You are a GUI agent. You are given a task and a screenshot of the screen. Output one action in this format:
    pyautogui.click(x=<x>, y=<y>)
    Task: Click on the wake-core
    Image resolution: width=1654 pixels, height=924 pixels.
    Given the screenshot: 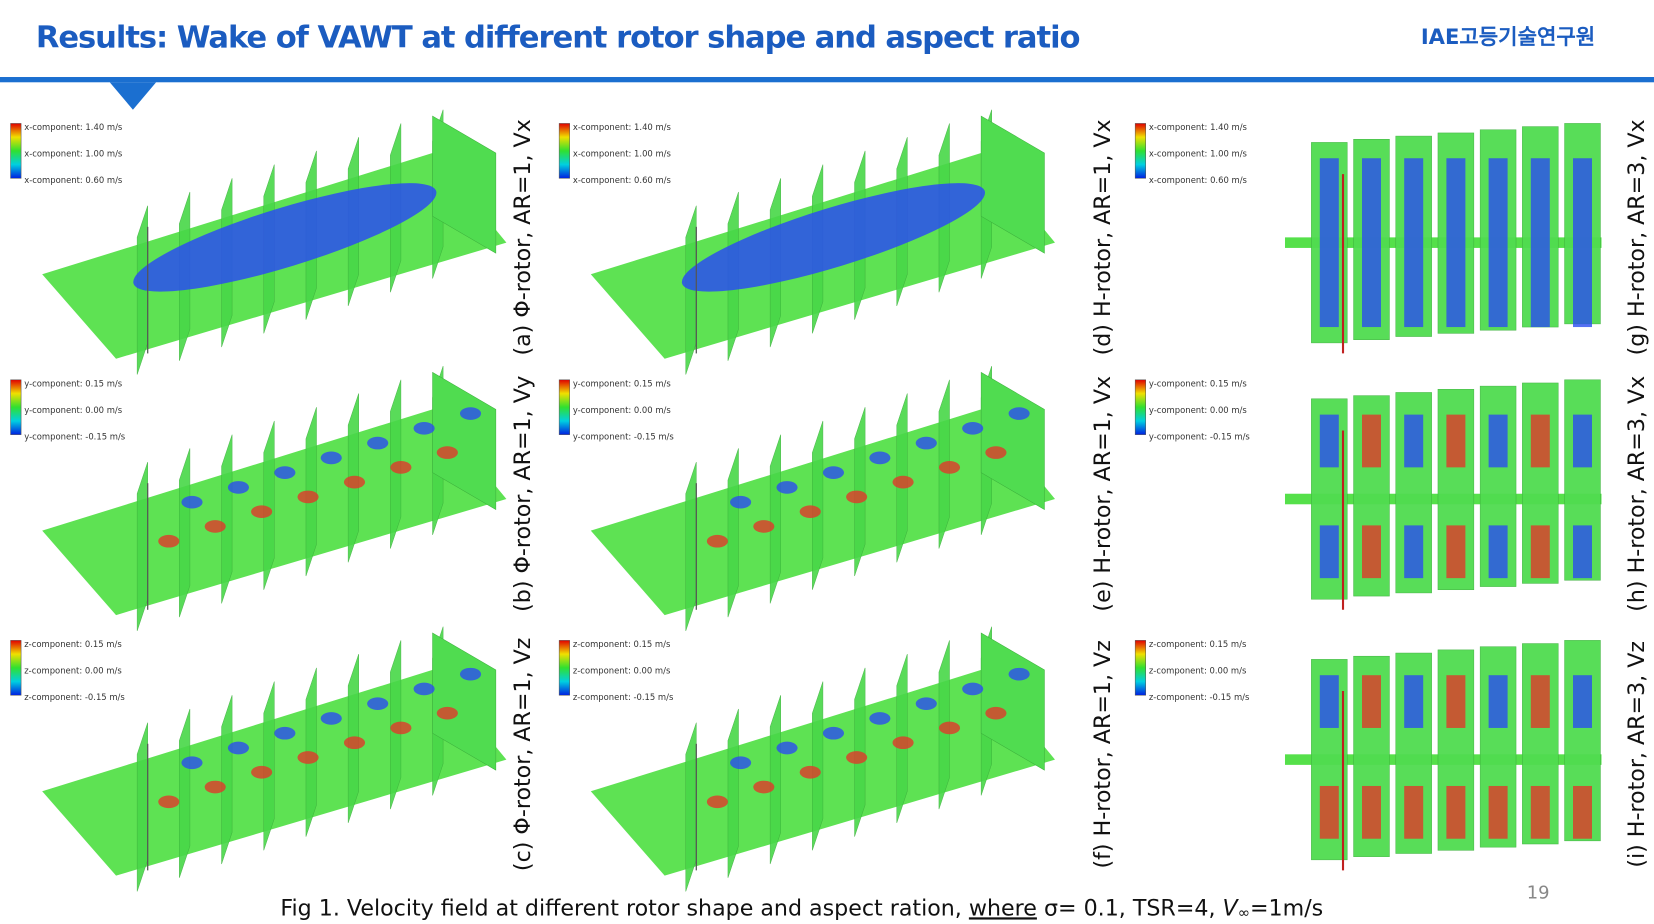 What is the action you would take?
    pyautogui.click(x=833, y=237)
    